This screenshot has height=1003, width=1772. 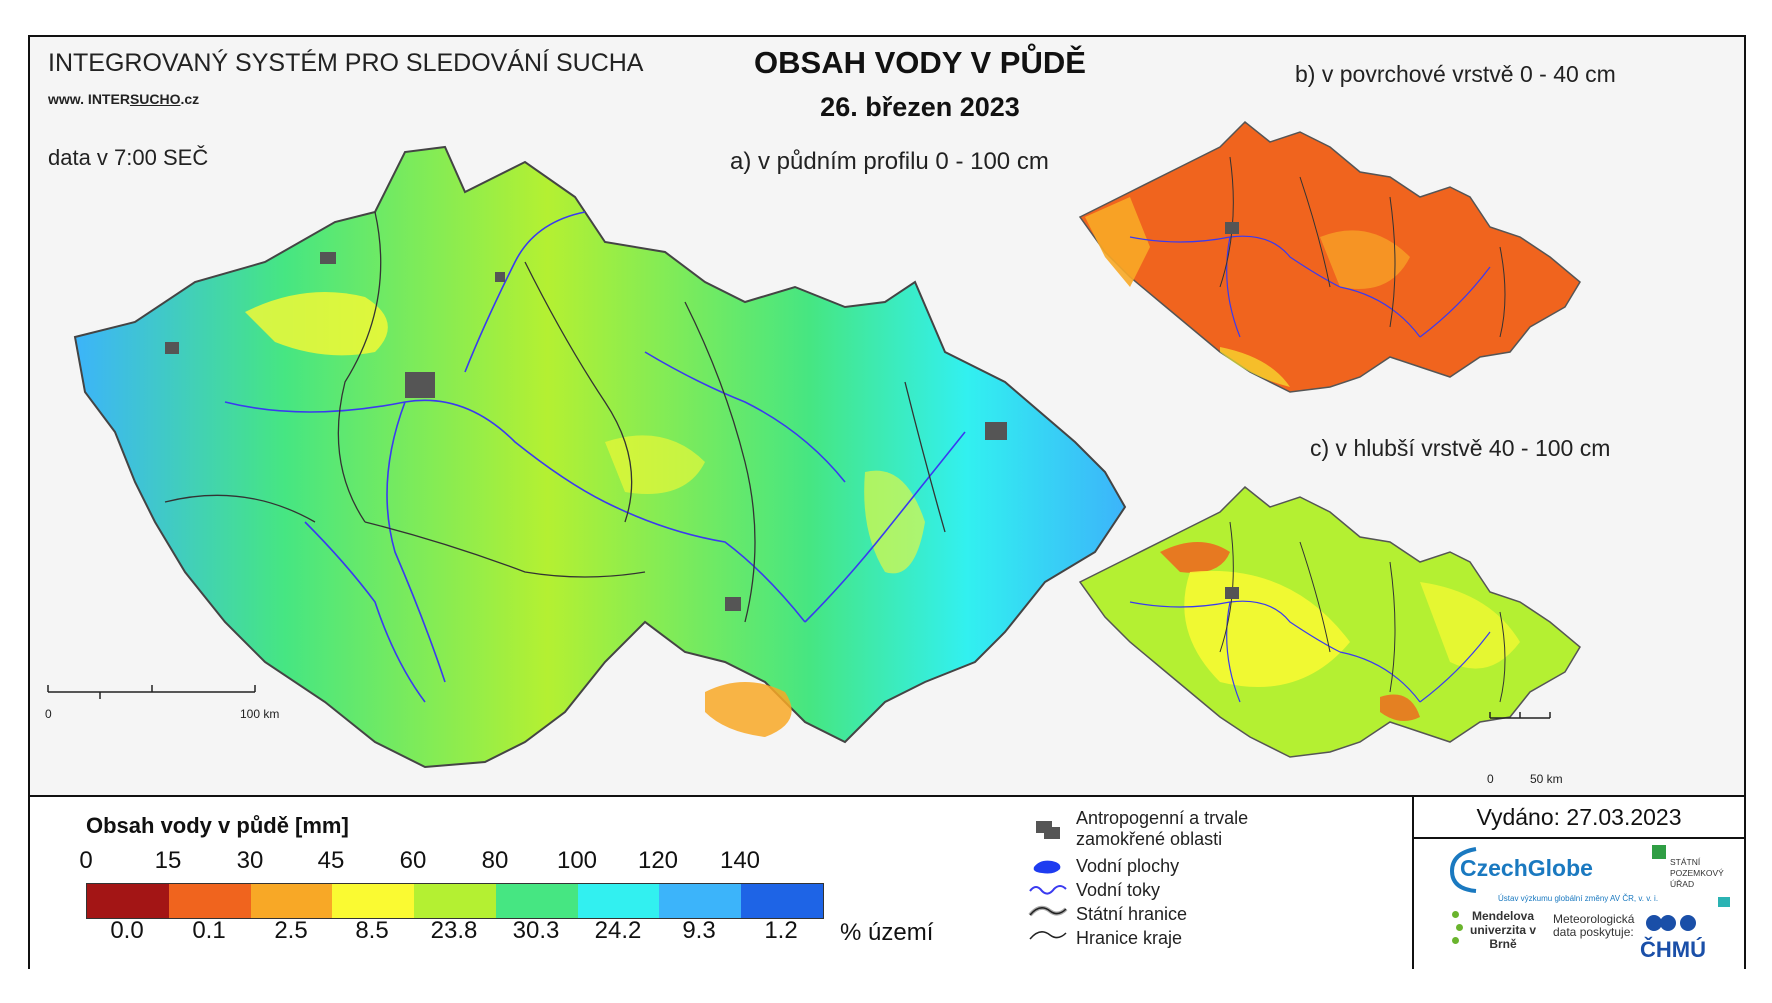 What do you see at coordinates (151, 692) in the screenshot?
I see `scale-bar-main` at bounding box center [151, 692].